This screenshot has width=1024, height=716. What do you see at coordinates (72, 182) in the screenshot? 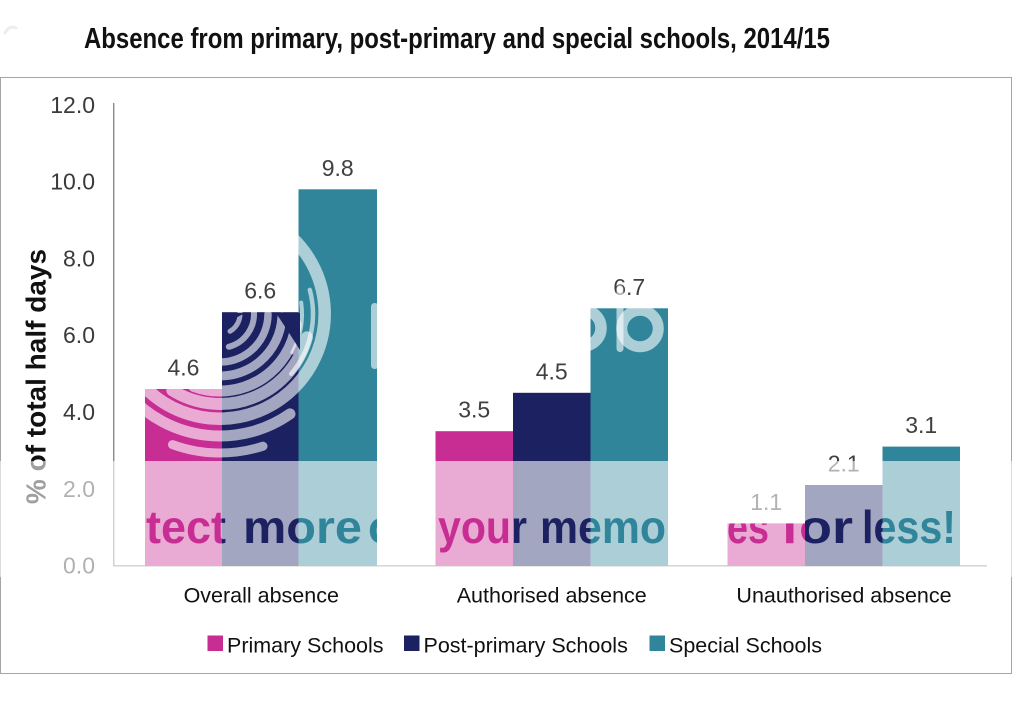
I see `svg-text: 10.0` at bounding box center [72, 182].